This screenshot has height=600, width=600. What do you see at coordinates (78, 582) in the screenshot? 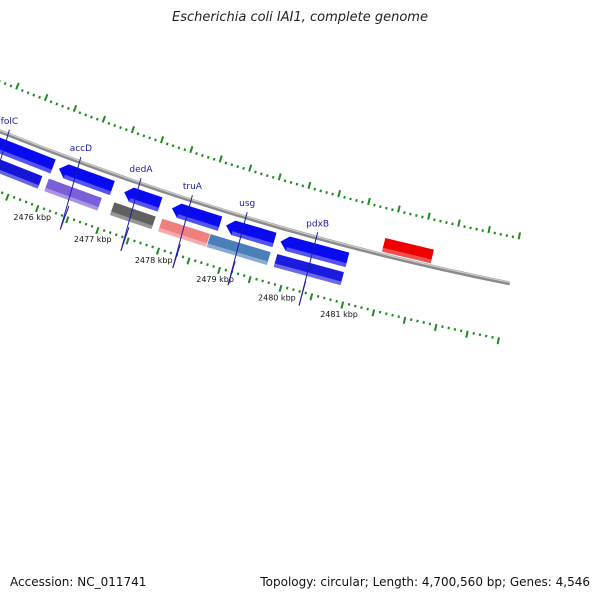
I see `accession-label: Accession: NC_011741` at bounding box center [78, 582].